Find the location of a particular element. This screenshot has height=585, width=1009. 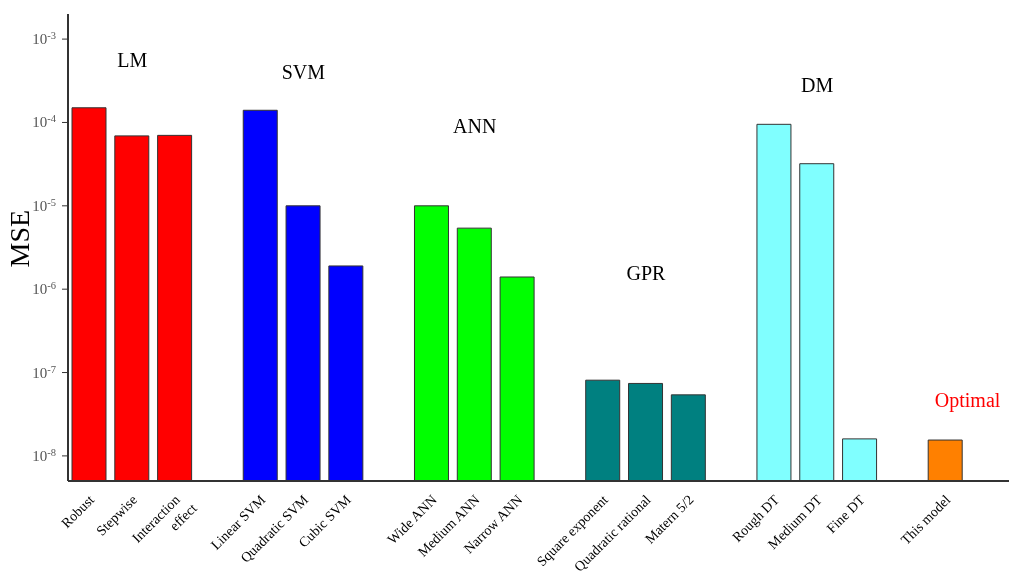

y-tick-label: 10$^{-8}$ is located at coordinates (44, 455).